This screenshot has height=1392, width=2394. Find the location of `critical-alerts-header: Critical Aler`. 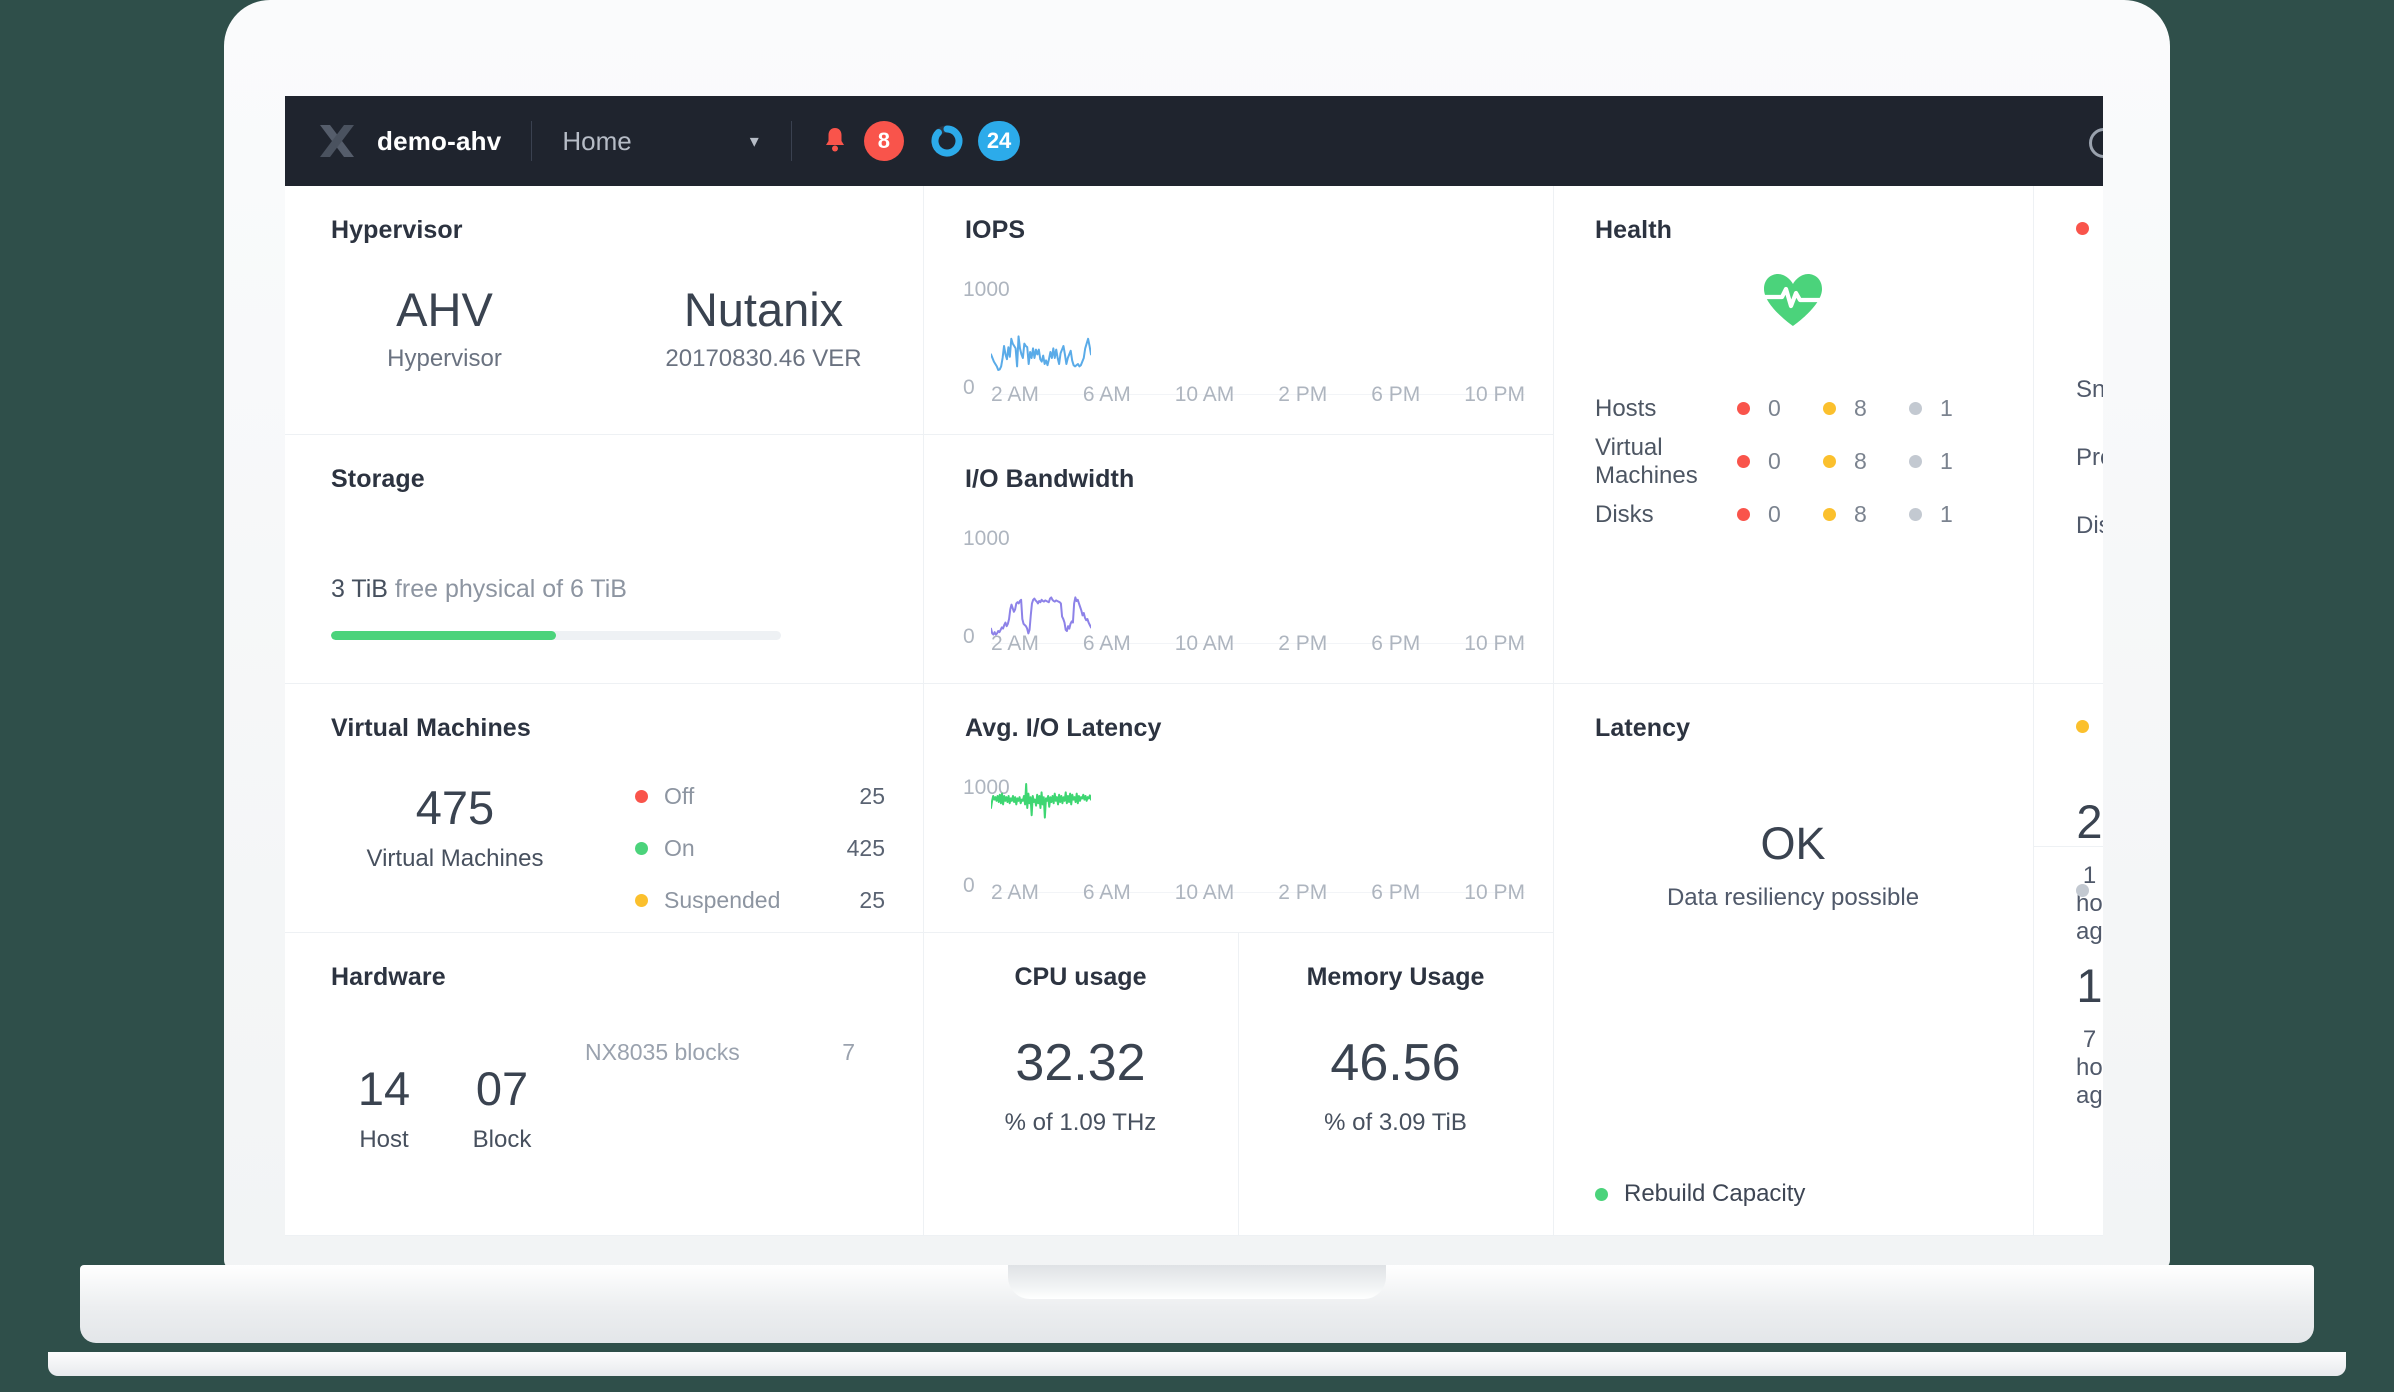

critical-alerts-header: Critical Aler is located at coordinates (2089, 228).